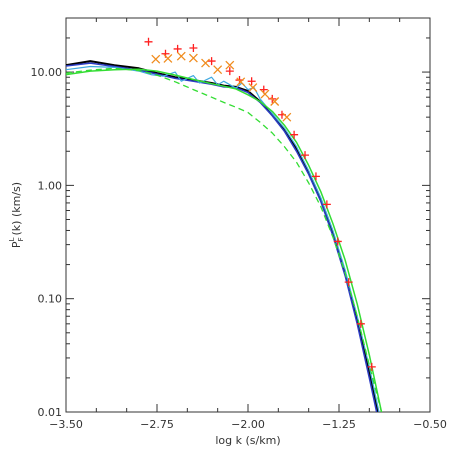 Image resolution: width=458 pixels, height=463 pixels. I want to click on y-tick-label: 10.00, so click(47, 72).